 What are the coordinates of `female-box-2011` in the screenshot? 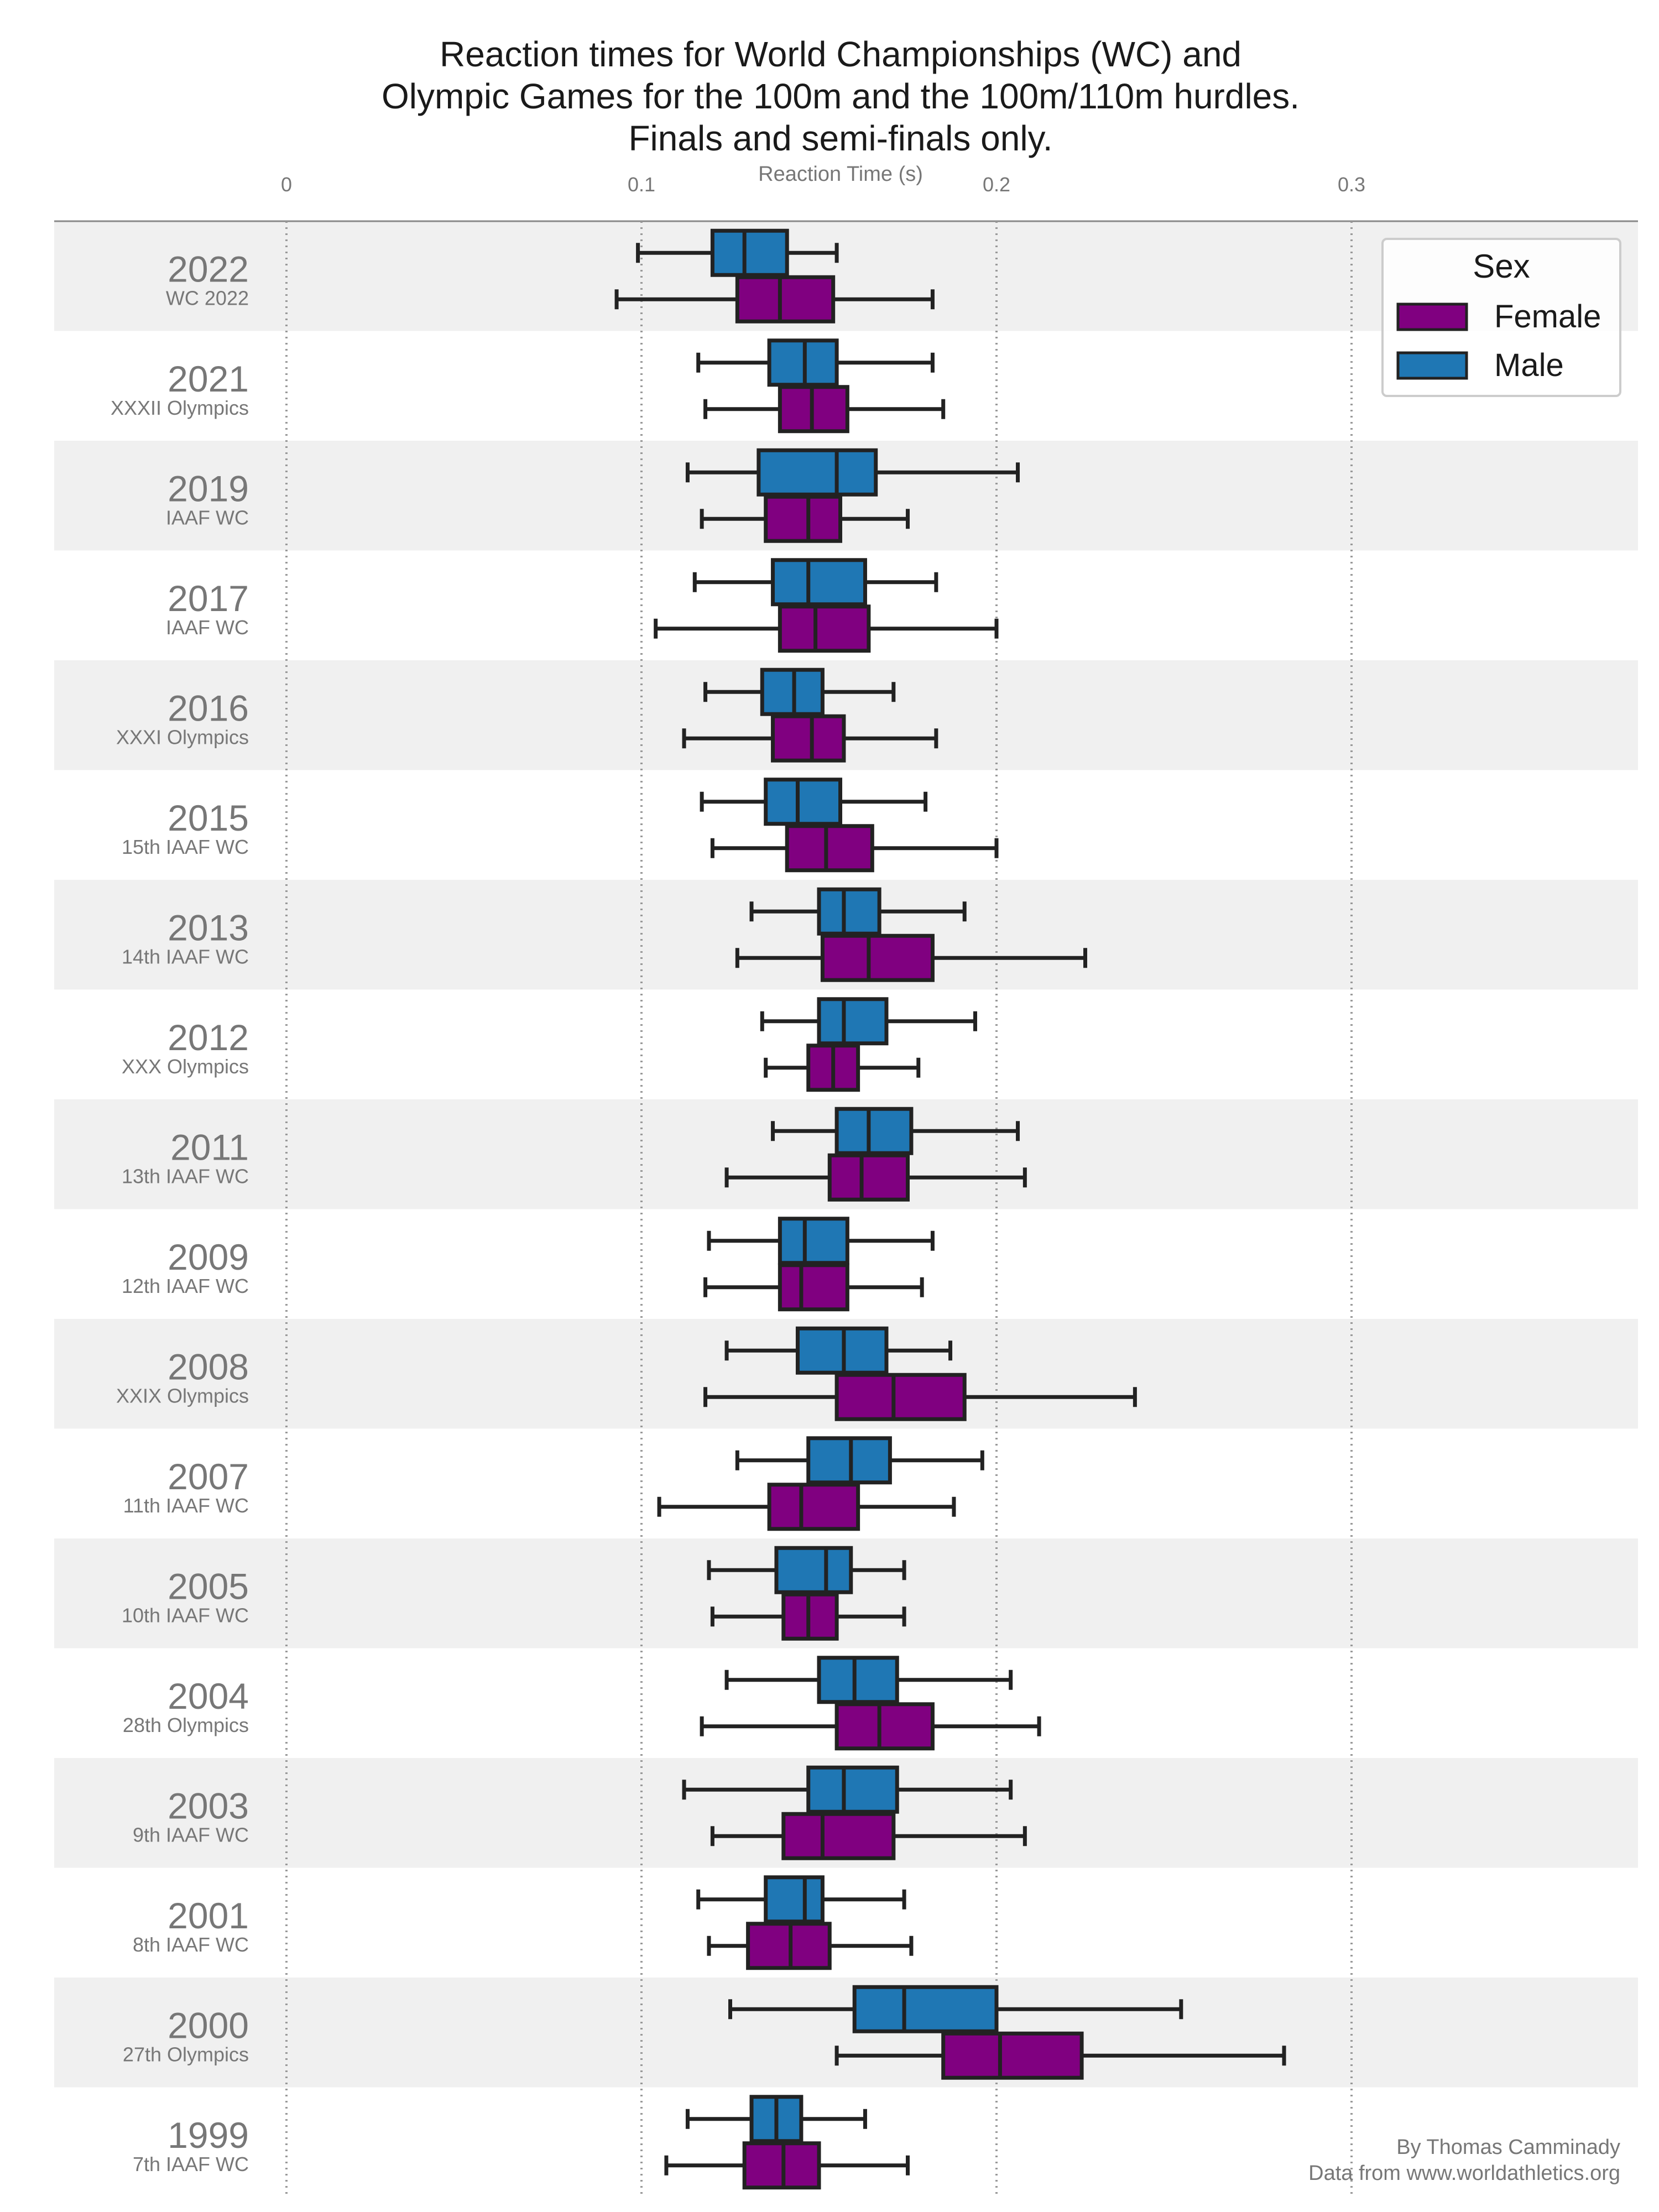 It's located at (876, 1177).